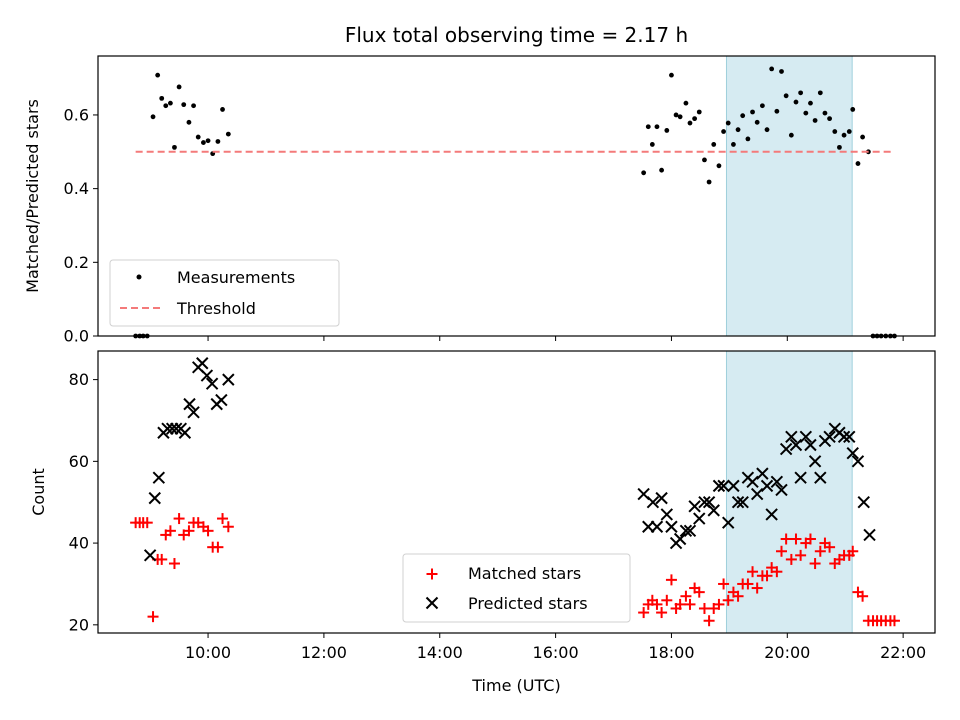 Image resolution: width=960 pixels, height=720 pixels. Describe the element at coordinates (79, 379) in the screenshot. I see `bottom-y-tick-label: 80` at that location.